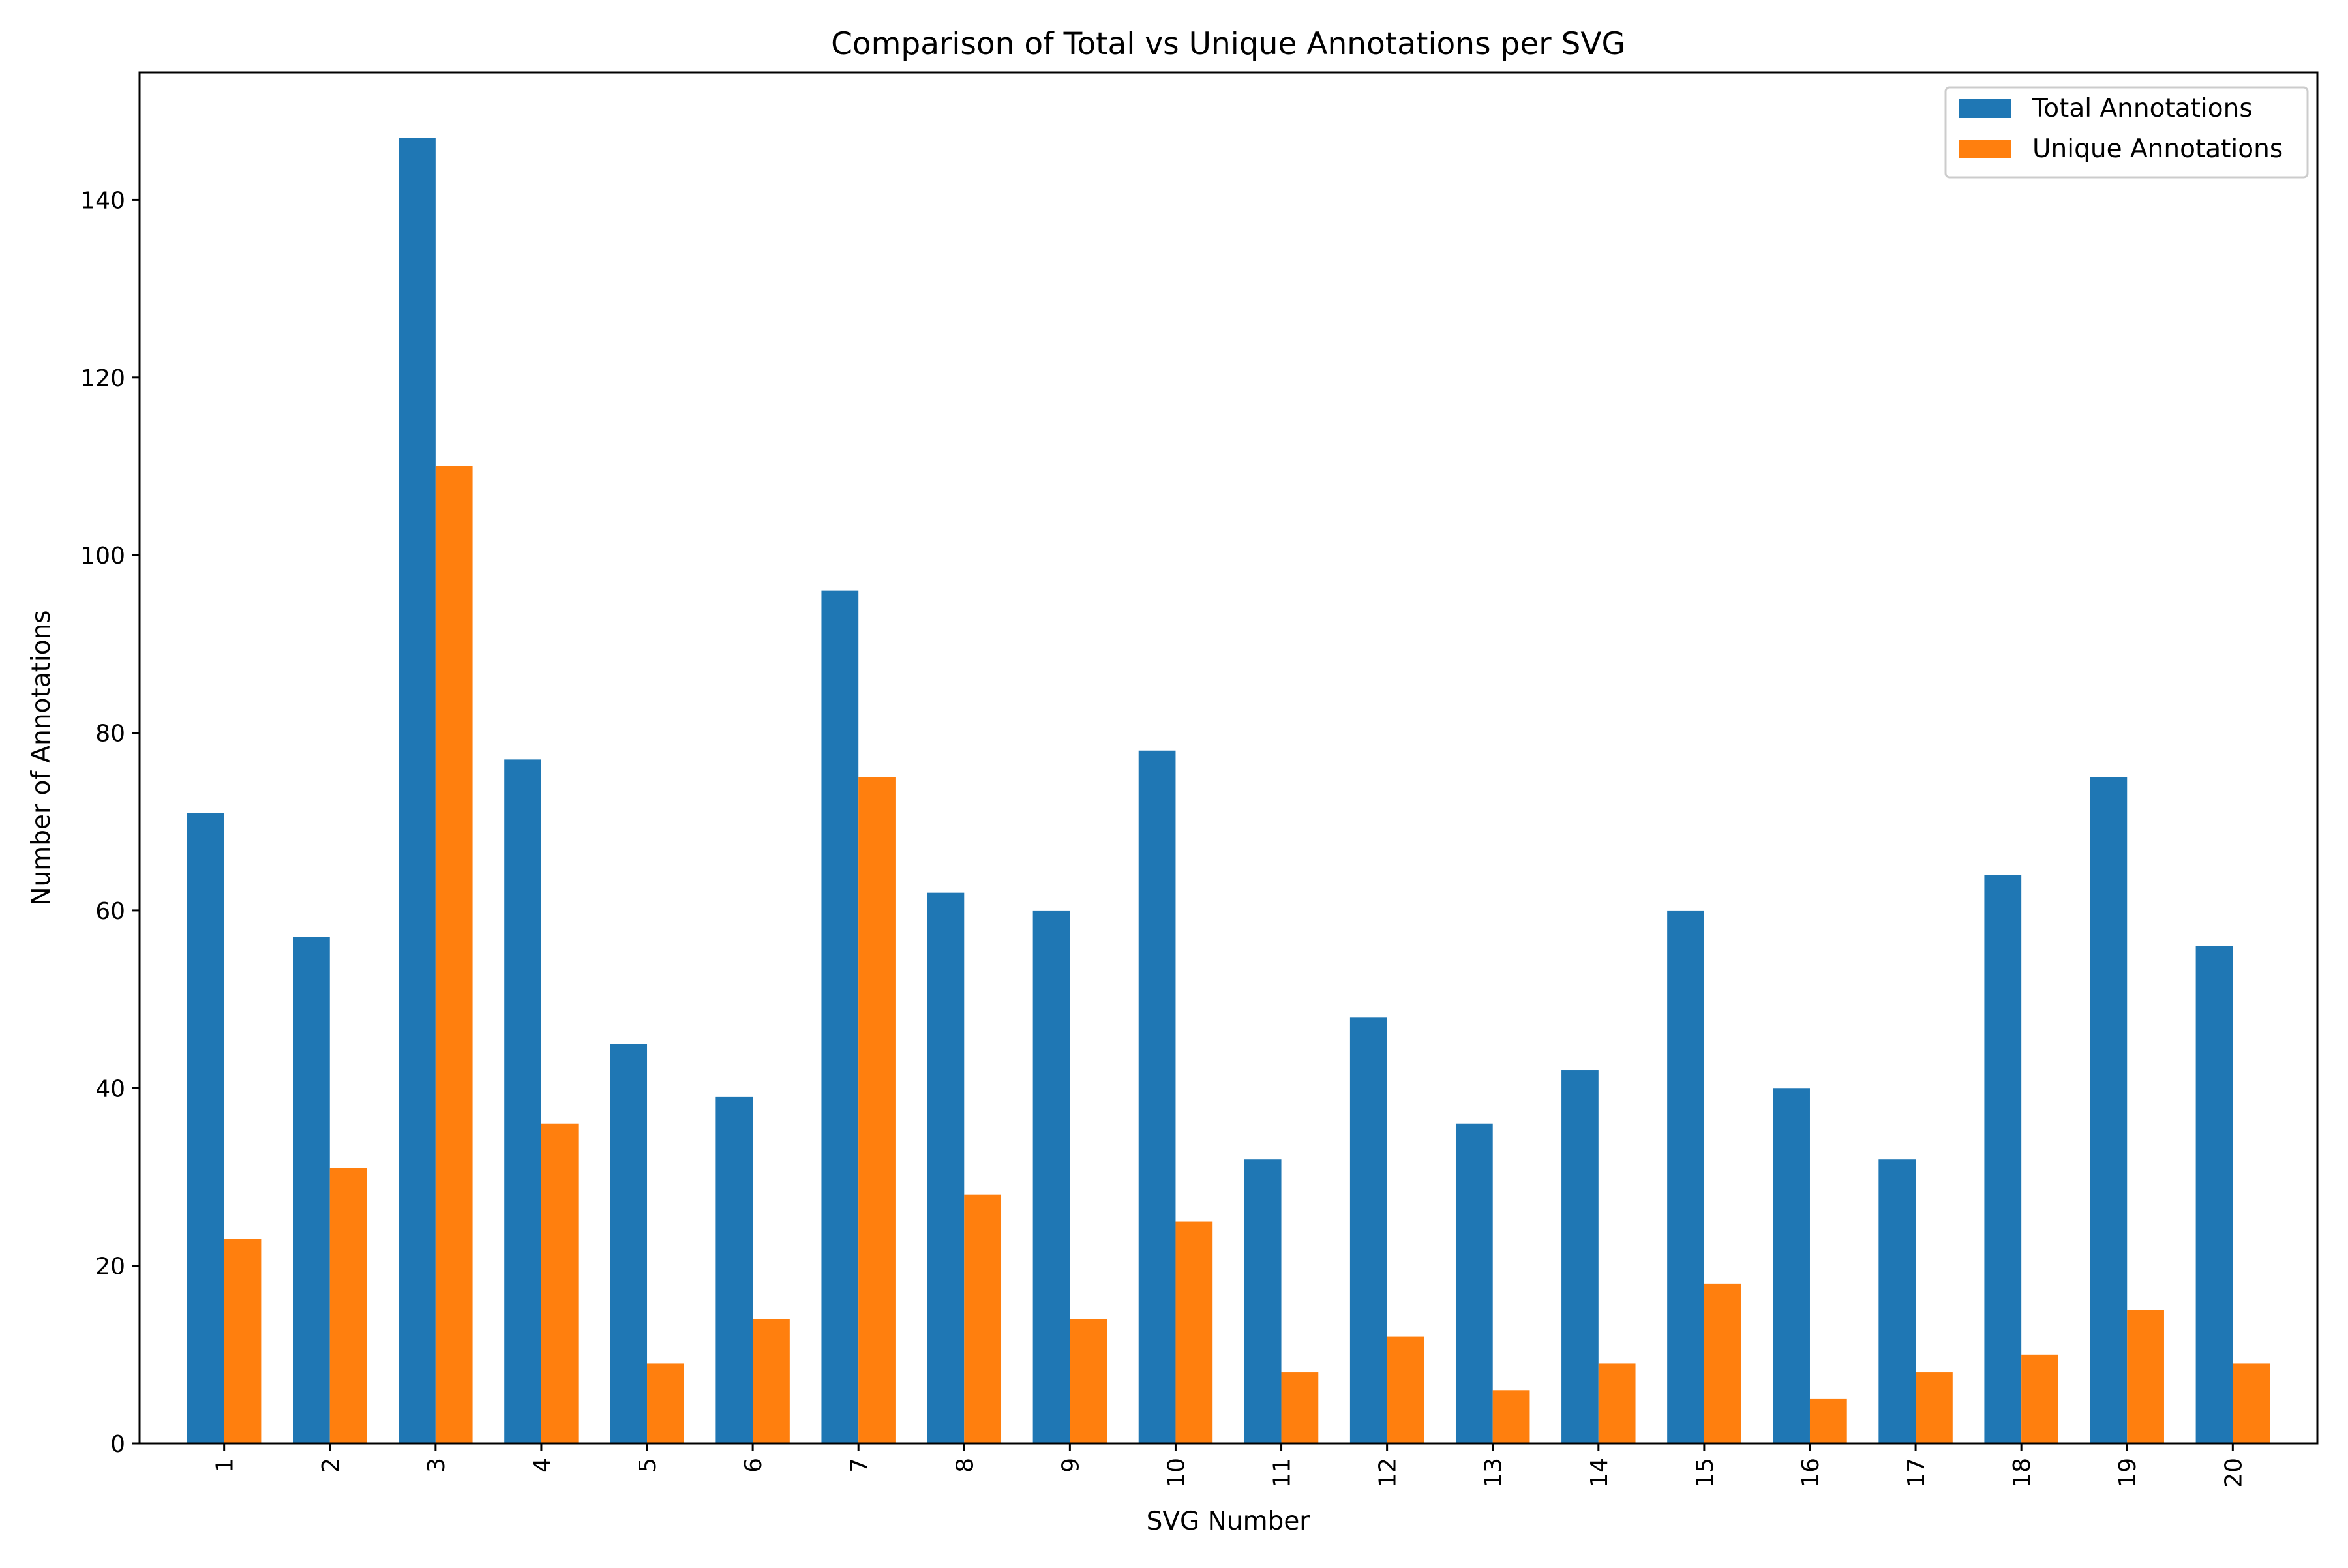  What do you see at coordinates (103, 556) in the screenshot?
I see `y-tick-label: 100` at bounding box center [103, 556].